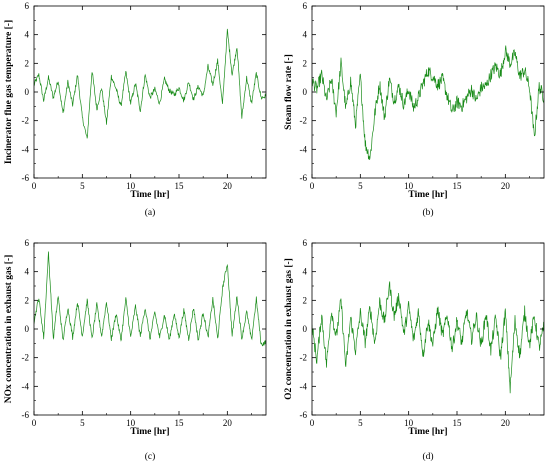  What do you see at coordinates (289, 92) in the screenshot?
I see `y-axis-label: Steam flow rate [-]` at bounding box center [289, 92].